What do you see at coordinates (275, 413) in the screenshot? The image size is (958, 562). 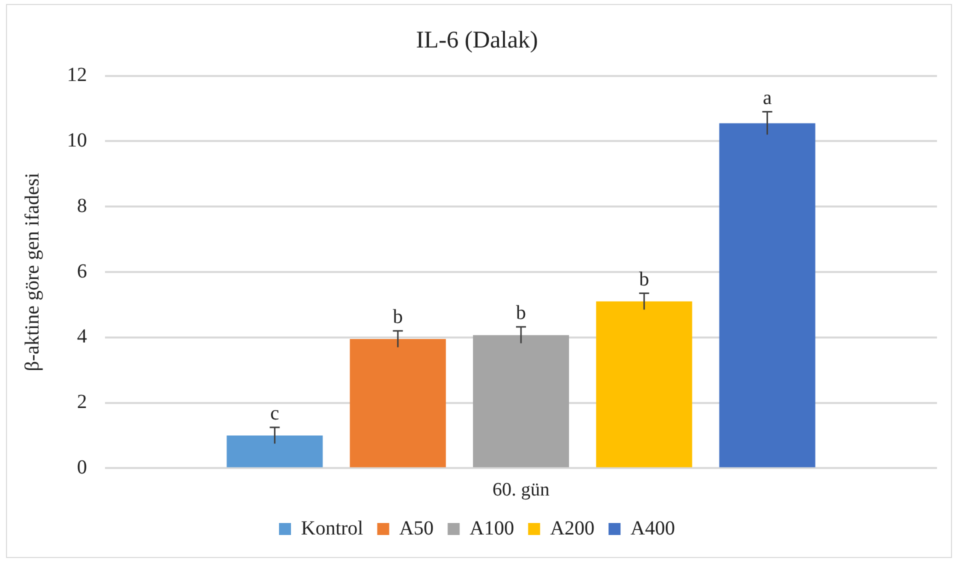 I see `data-label: c` at bounding box center [275, 413].